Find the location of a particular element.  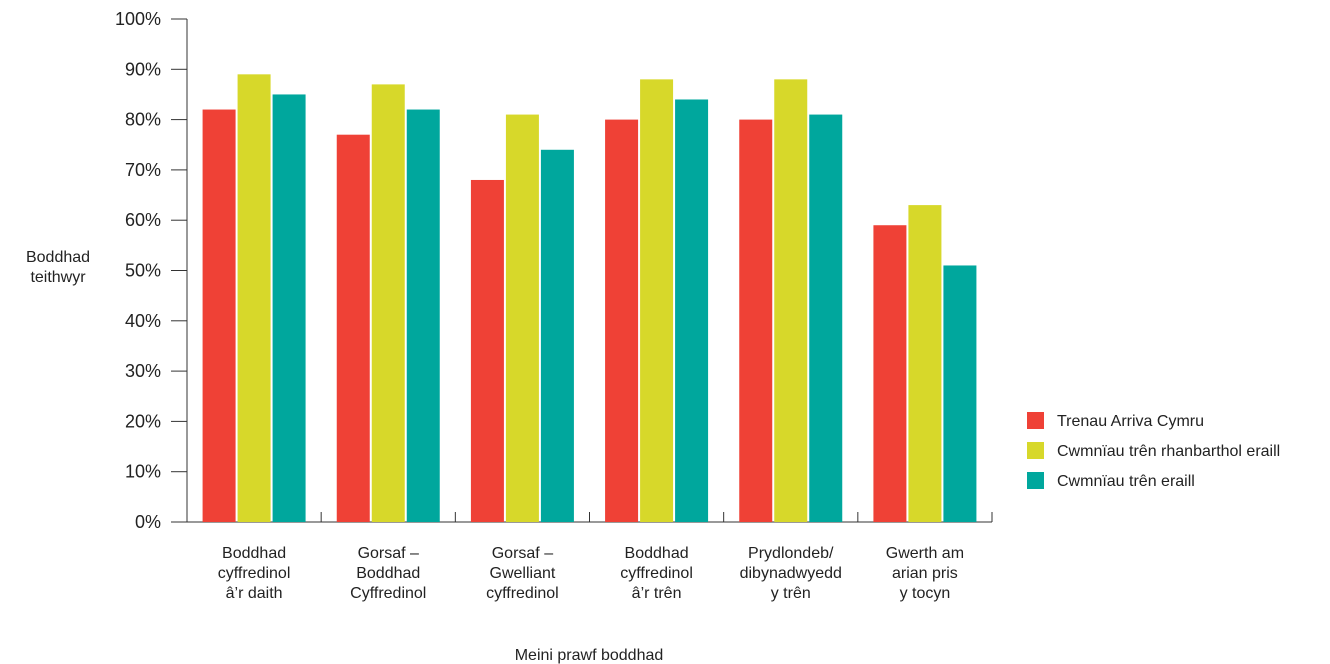

x-category-label: Prydlondeb/dibynadwyedd y trên is located at coordinates (791, 573).